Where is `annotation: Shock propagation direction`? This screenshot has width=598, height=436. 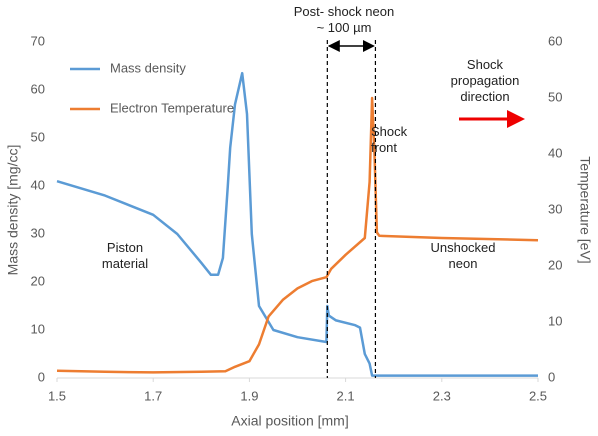 annotation: Shock propagation direction is located at coordinates (485, 80).